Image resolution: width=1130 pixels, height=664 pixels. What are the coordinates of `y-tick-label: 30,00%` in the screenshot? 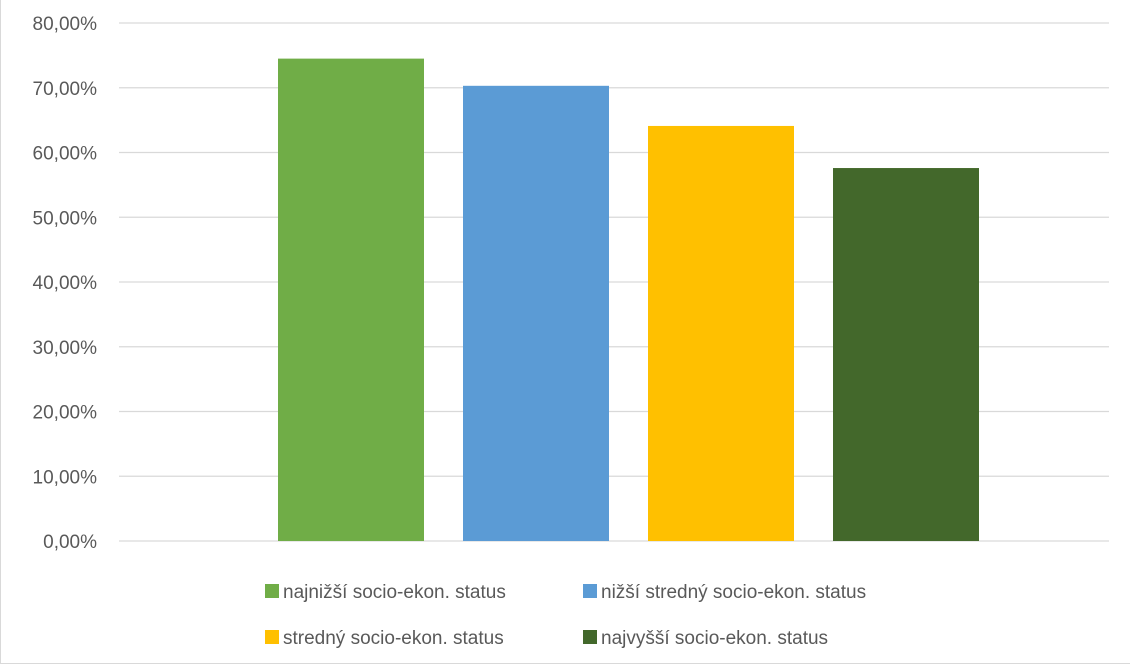 It's located at (65, 348).